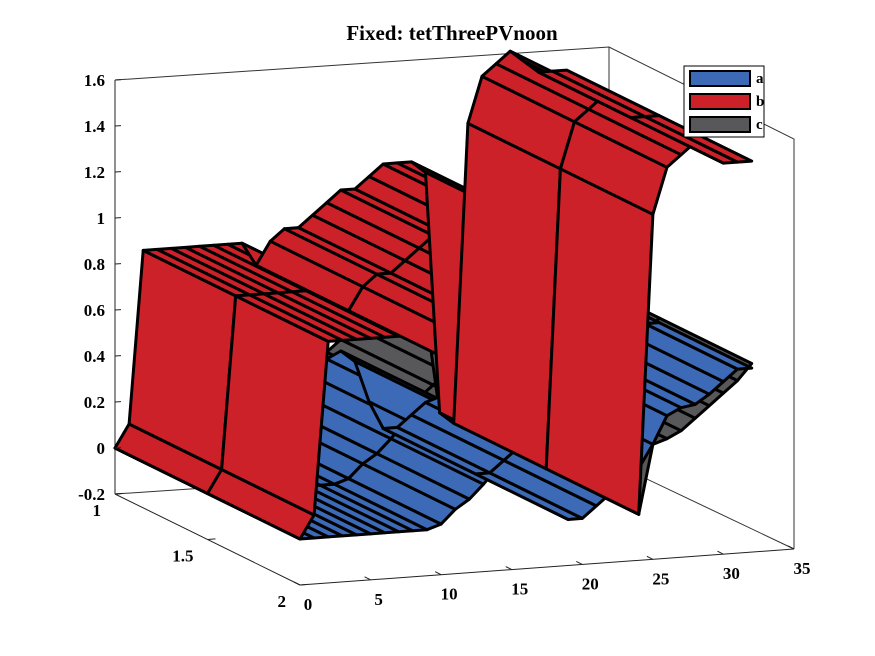 This screenshot has height=656, width=875. I want to click on z-tick-label: 1.4, so click(95, 126).